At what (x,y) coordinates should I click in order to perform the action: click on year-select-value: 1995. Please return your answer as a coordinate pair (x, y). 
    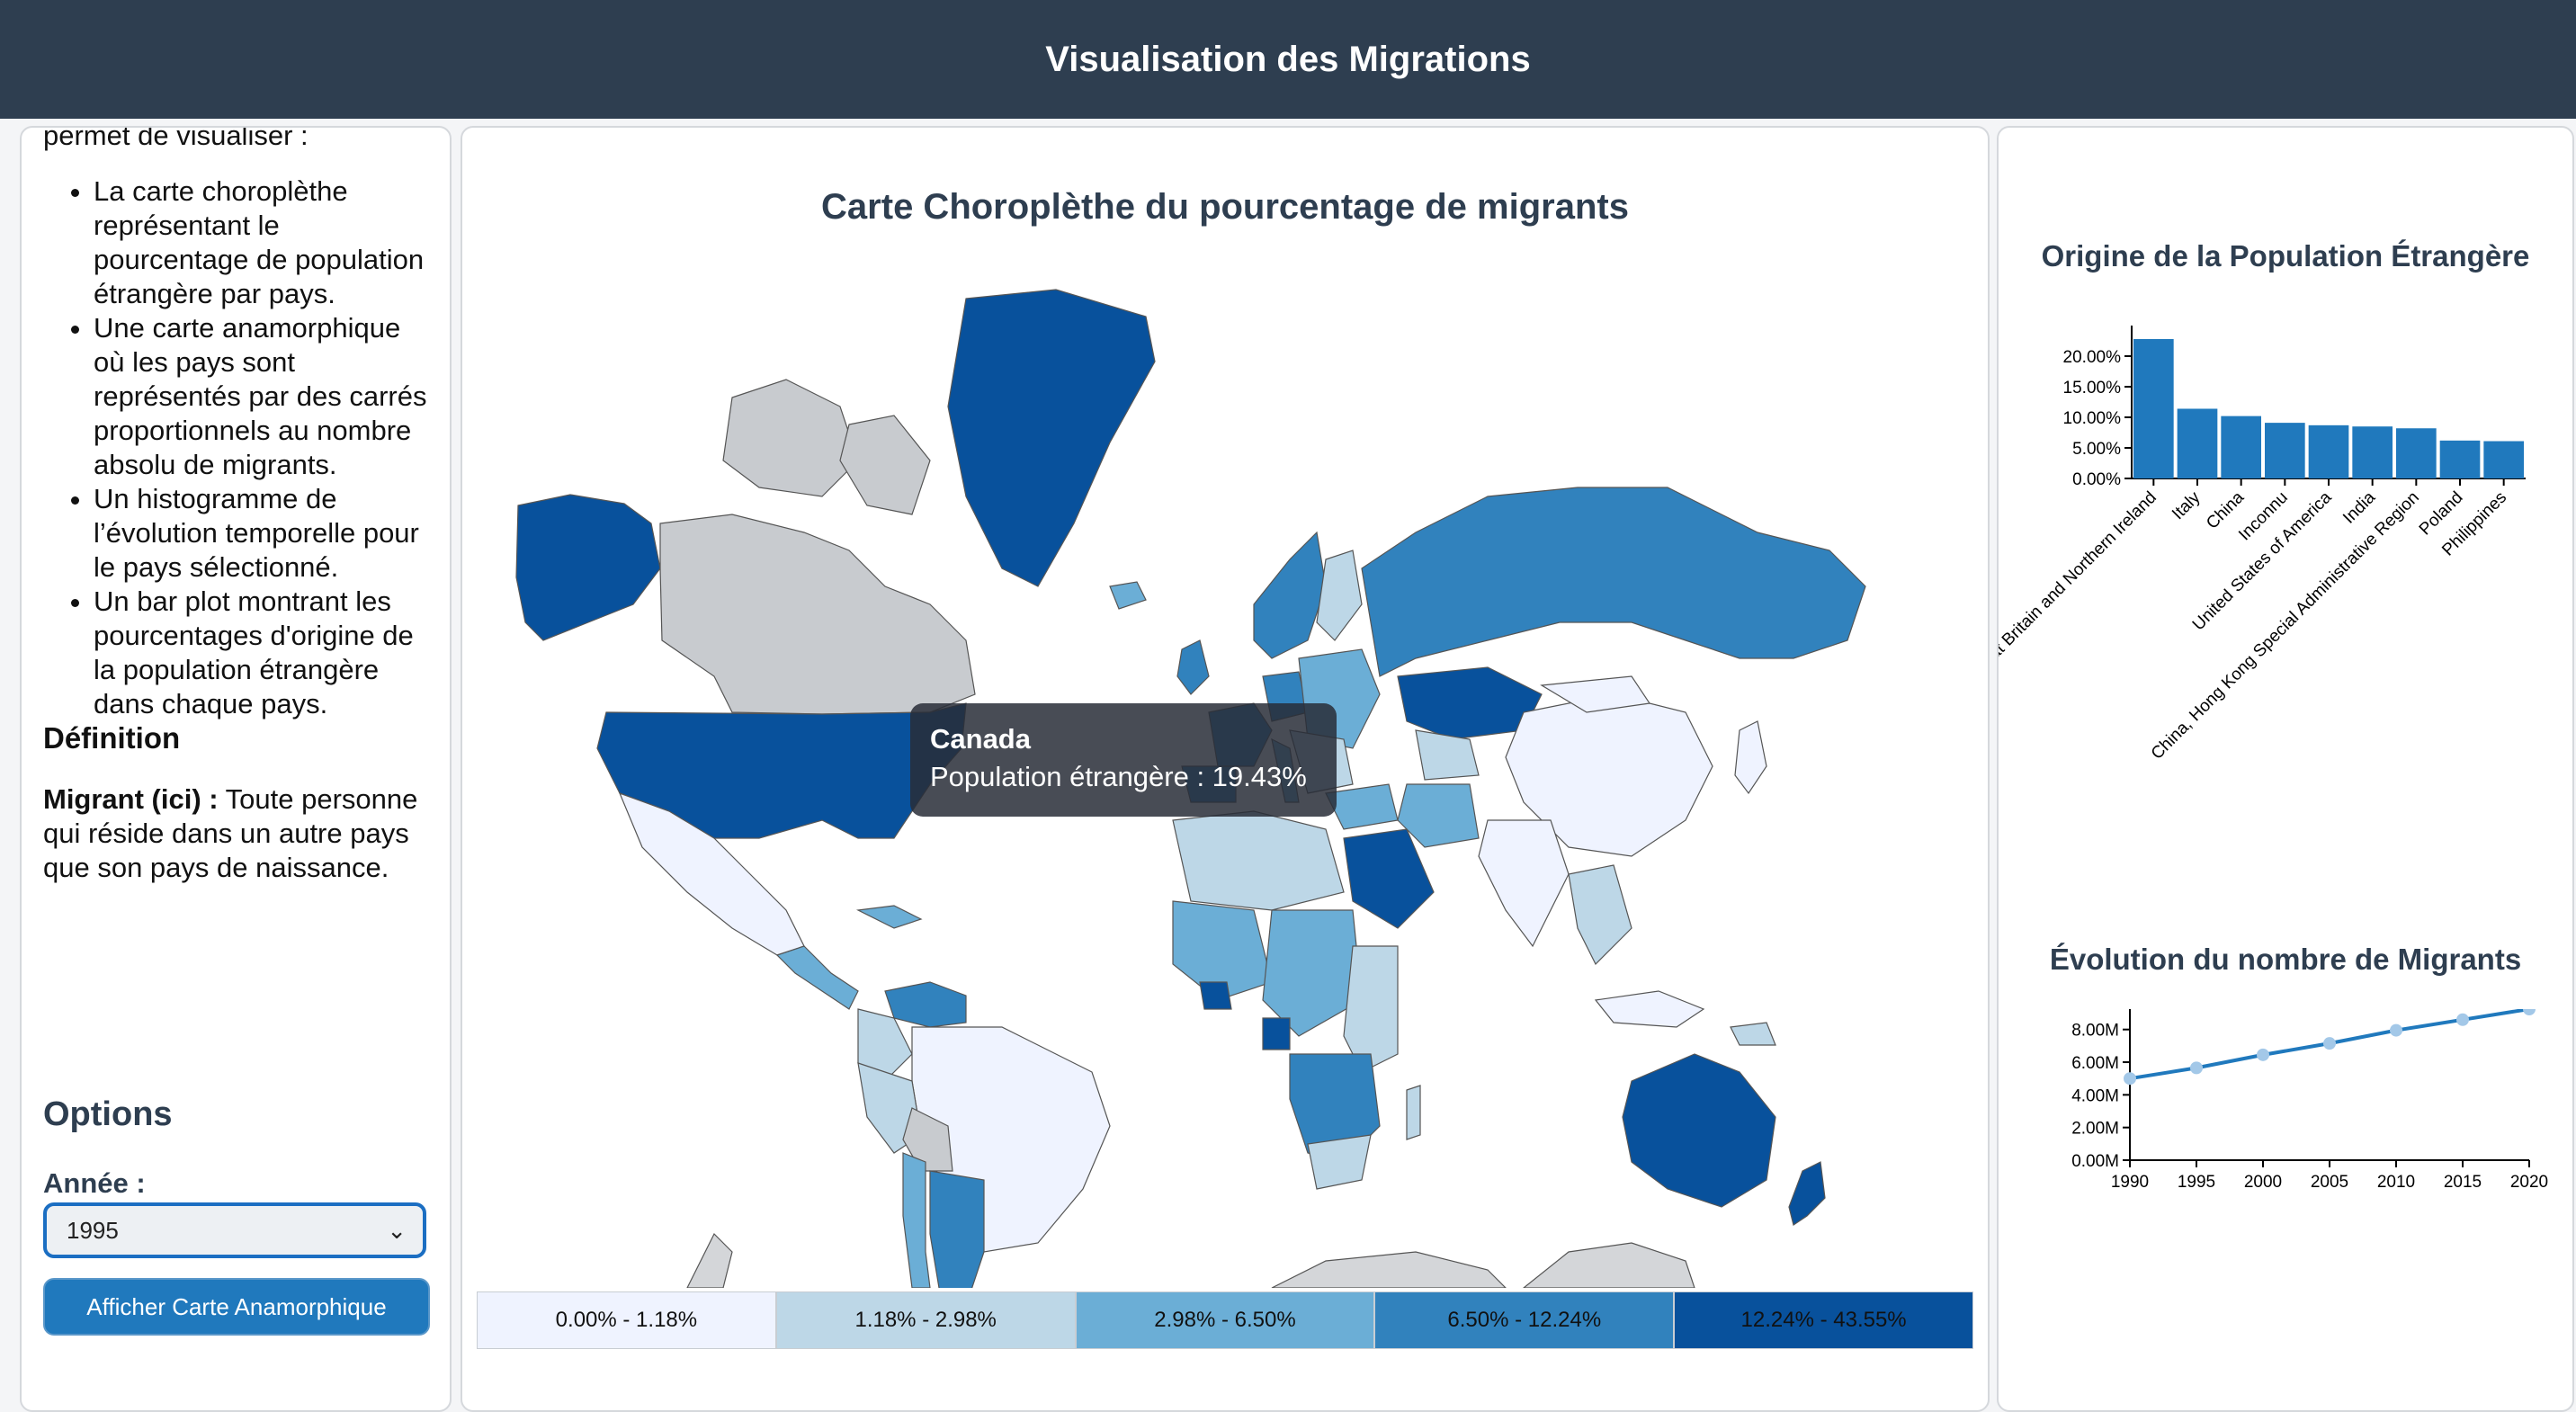
    Looking at the image, I should click on (93, 1230).